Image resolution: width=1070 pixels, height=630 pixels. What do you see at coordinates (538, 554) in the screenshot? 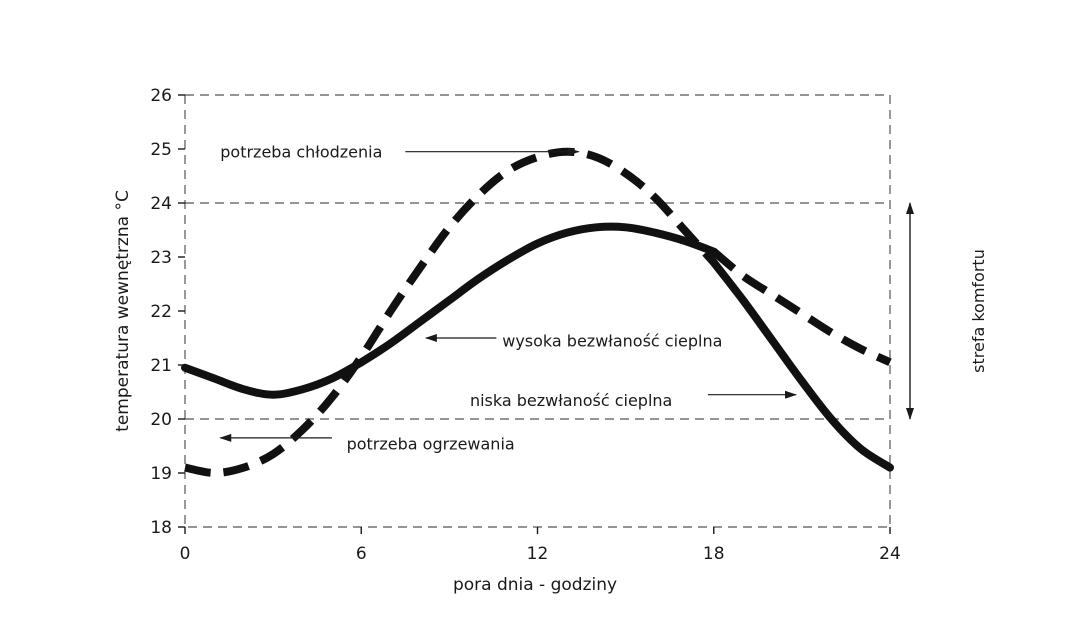
I see `x-tick-label-12: 12` at bounding box center [538, 554].